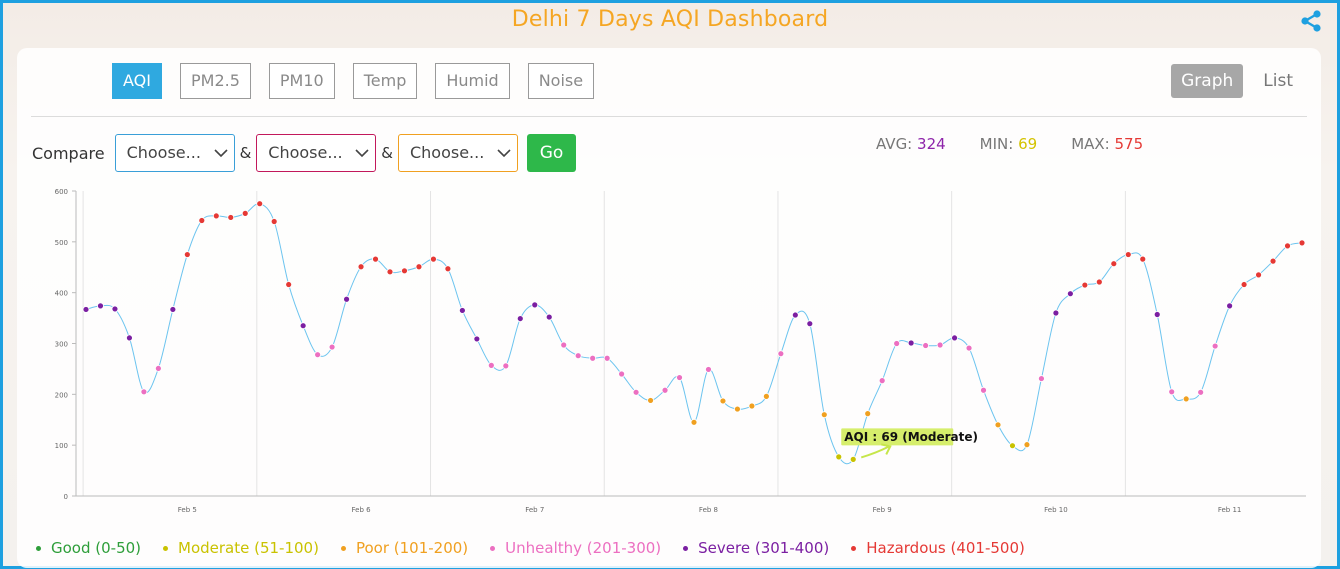 The height and width of the screenshot is (569, 1340). Describe the element at coordinates (362, 510) in the screenshot. I see `x-tick-label: Feb 6` at that location.